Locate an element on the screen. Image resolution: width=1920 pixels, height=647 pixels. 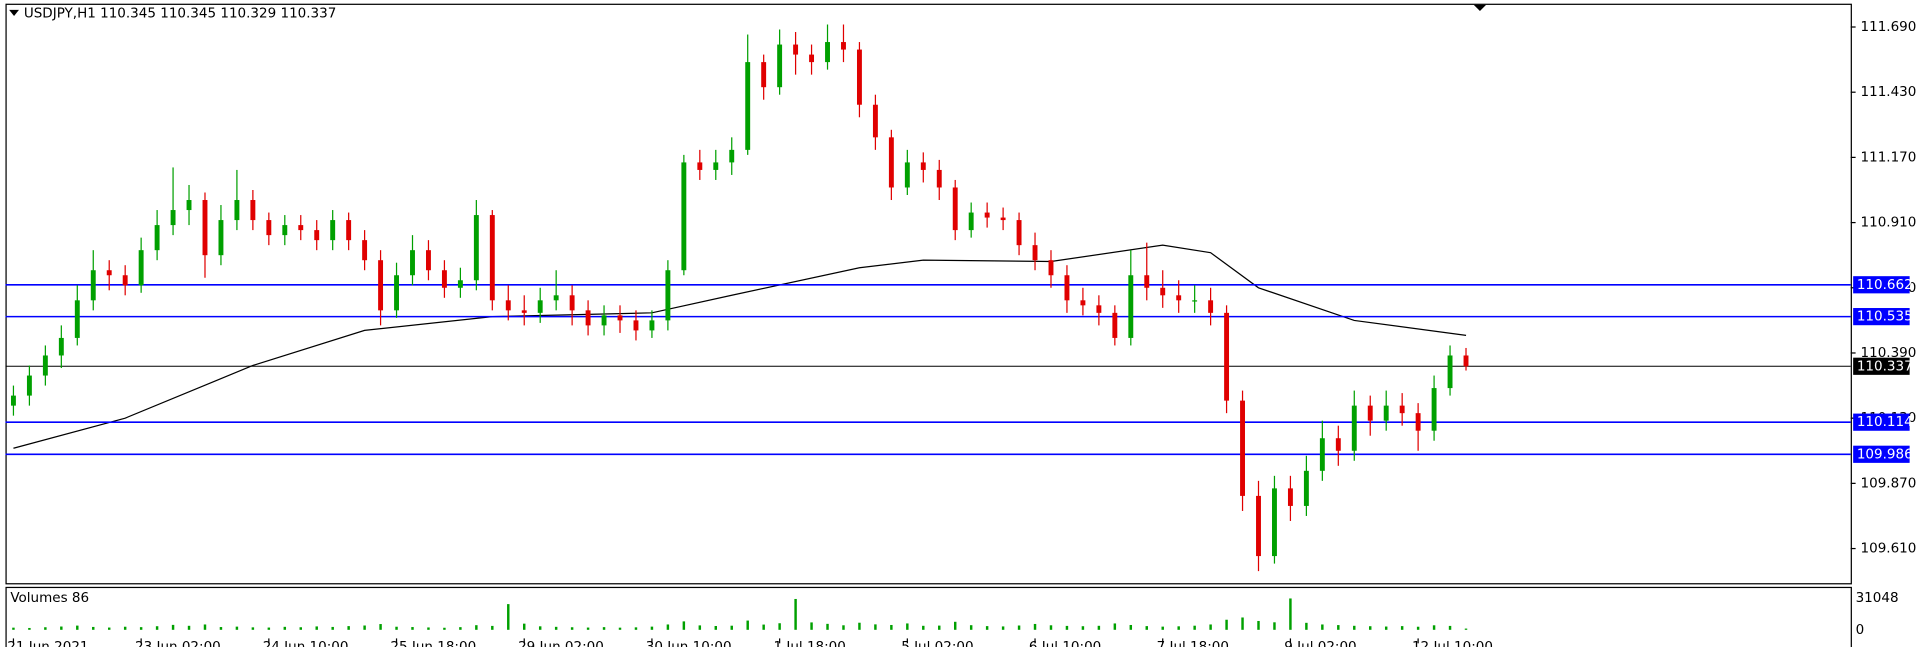
menu-triangle is located at coordinates (14, 12).